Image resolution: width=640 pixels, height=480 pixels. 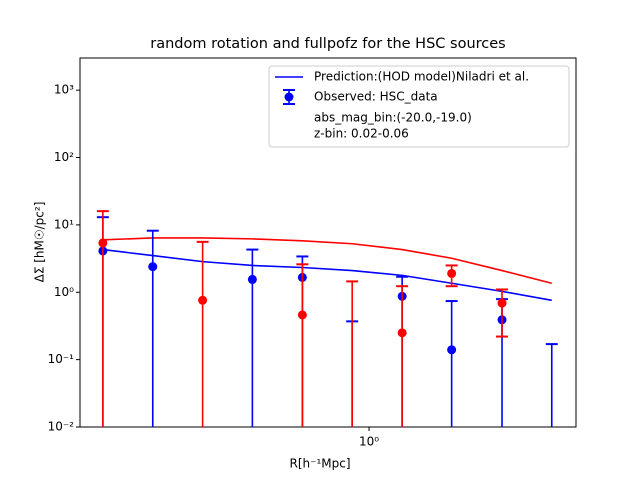 I want to click on y-tick-label: 10², so click(x=64, y=157).